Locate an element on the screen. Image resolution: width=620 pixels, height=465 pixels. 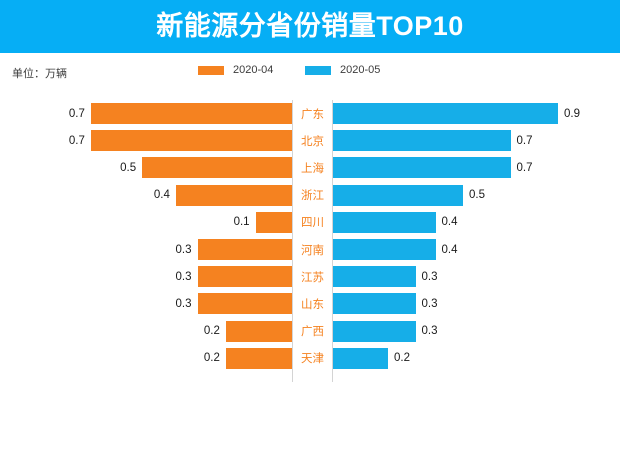
chart-row: 0.3 山东 0.3 is located at coordinates (310, 304).